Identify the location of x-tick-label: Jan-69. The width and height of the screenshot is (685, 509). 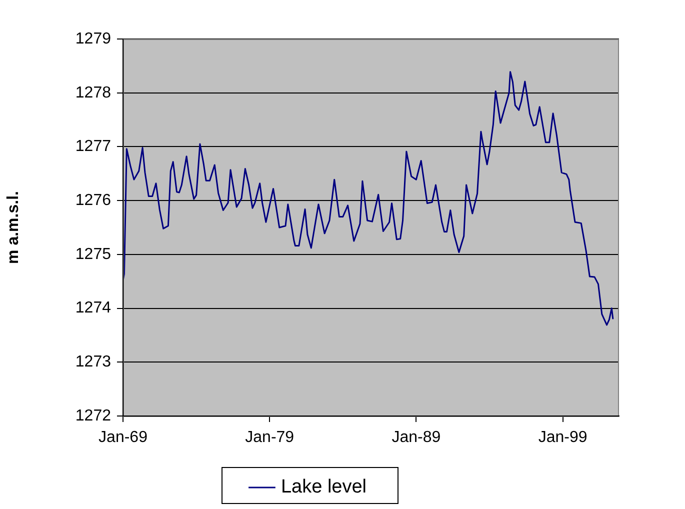
(123, 437).